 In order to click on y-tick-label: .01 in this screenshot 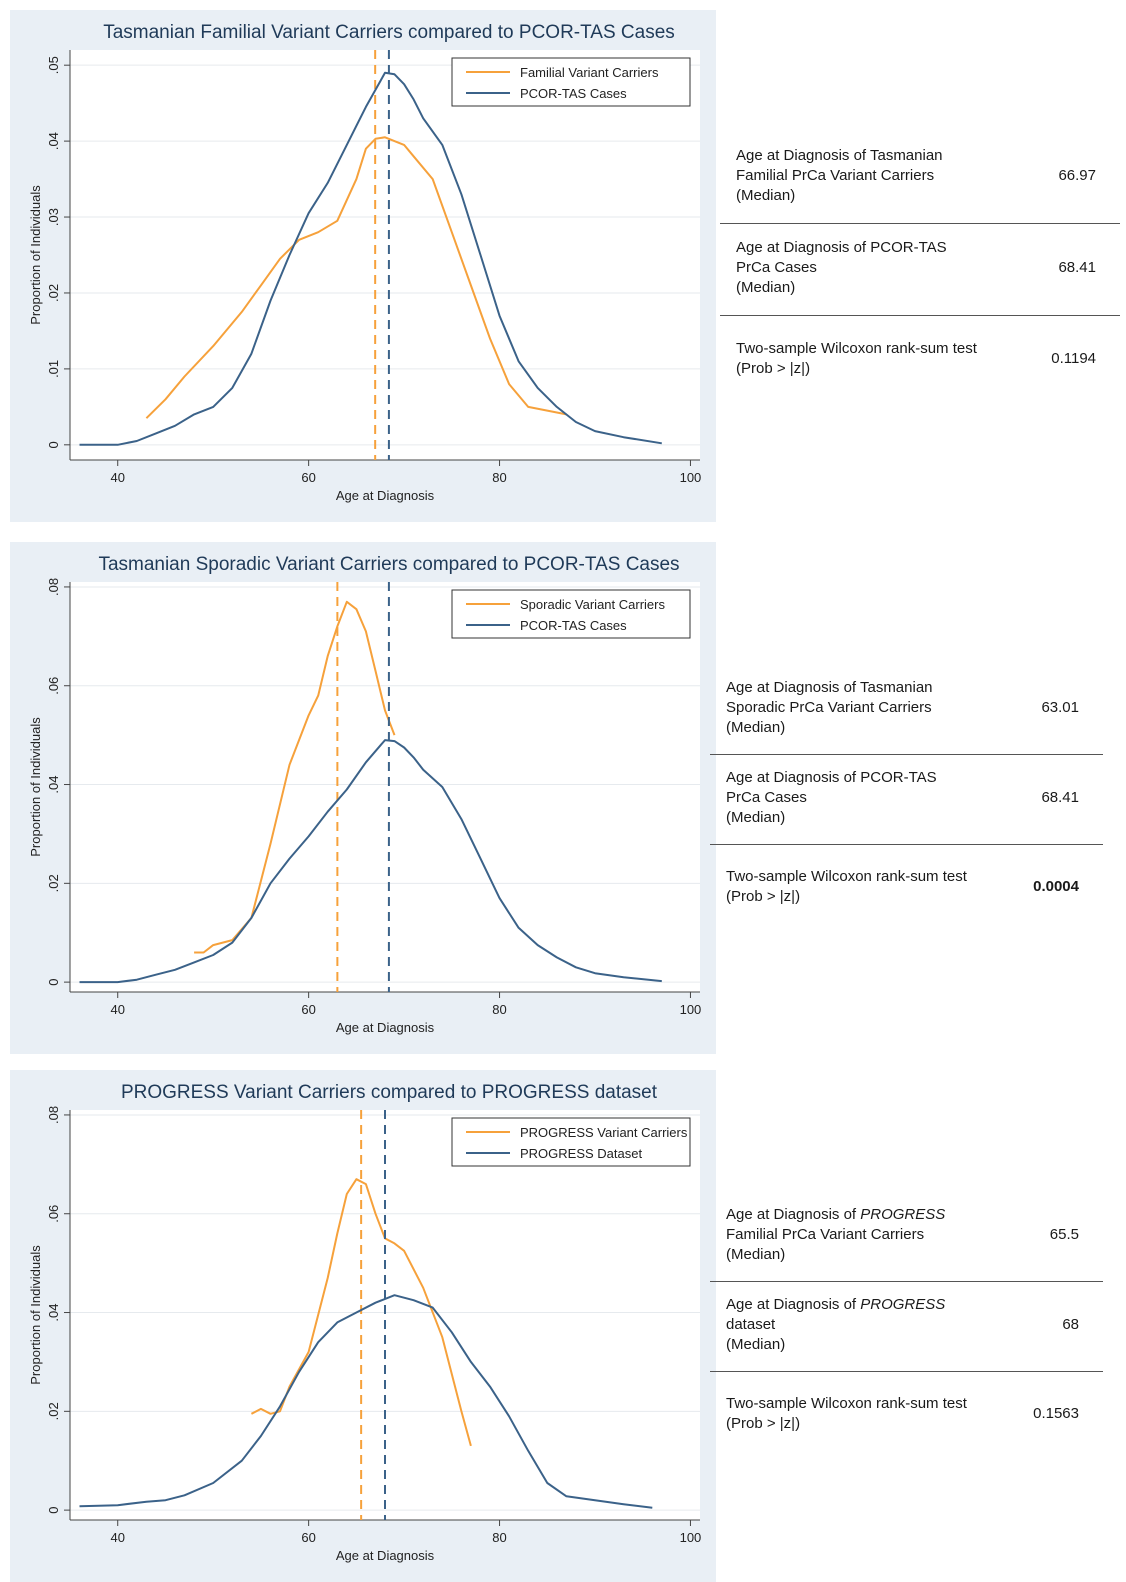, I will do `click(53, 369)`.